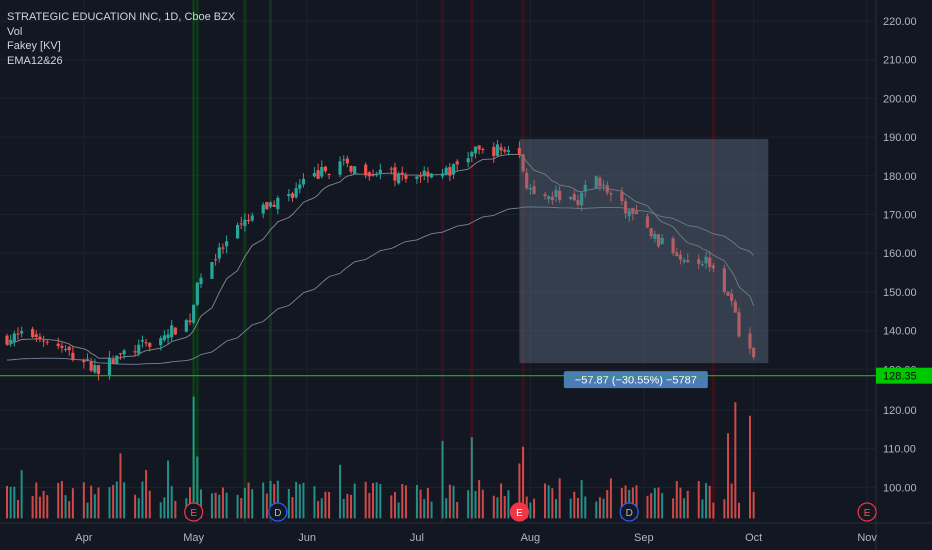  I want to click on price-range-box, so click(644, 251).